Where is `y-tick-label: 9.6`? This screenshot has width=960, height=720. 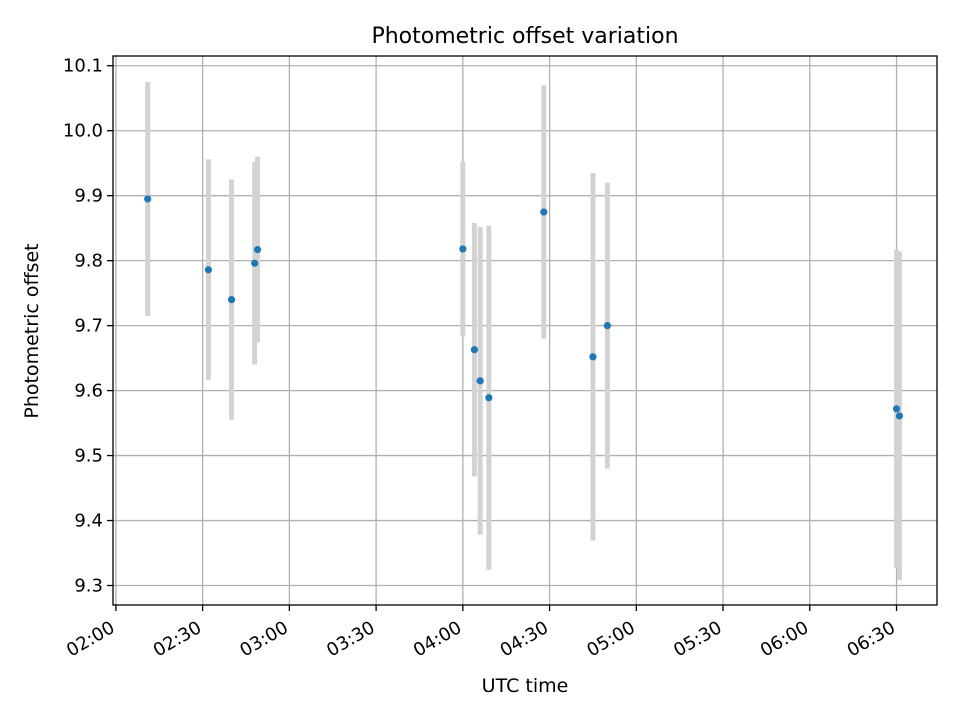
y-tick-label: 9.6 is located at coordinates (88, 391).